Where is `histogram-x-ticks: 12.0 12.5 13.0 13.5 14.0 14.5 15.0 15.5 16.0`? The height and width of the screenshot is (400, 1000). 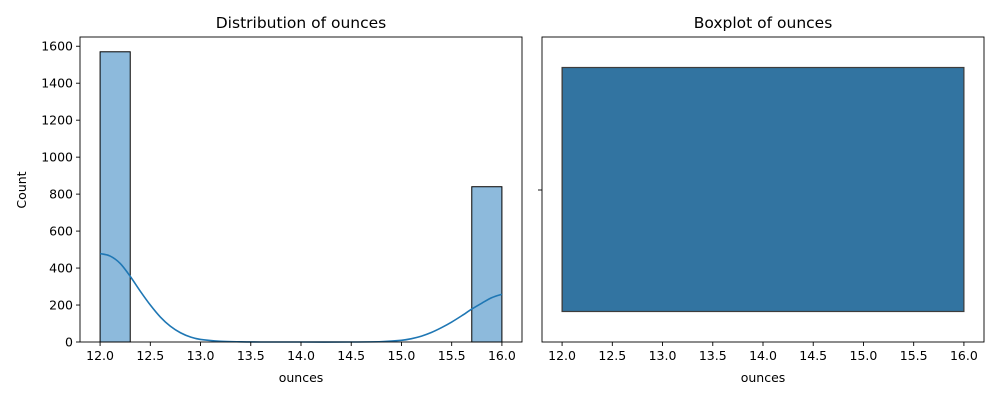
histogram-x-ticks: 12.0 12.5 13.0 13.5 14.0 14.5 15.0 15.5 16.0 is located at coordinates (301, 352).